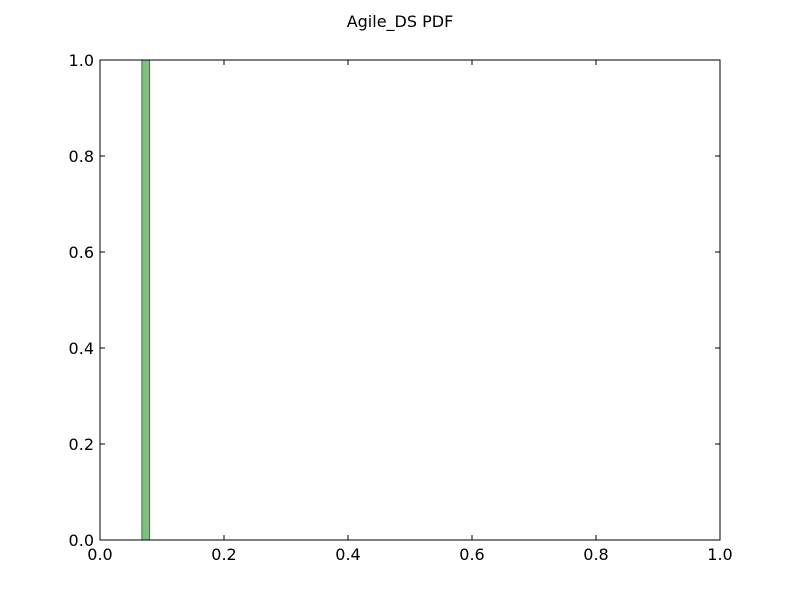 The width and height of the screenshot is (800, 600). Describe the element at coordinates (223, 554) in the screenshot. I see `x-tick-label-1: 0.2` at that location.